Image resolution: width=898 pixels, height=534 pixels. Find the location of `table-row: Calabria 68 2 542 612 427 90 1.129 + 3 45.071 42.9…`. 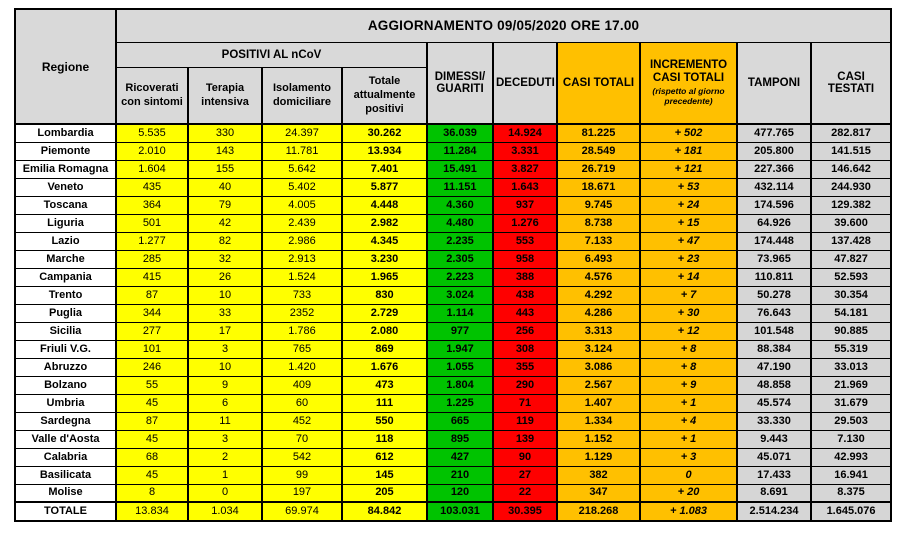

table-row: Calabria 68 2 542 612 427 90 1.129 + 3 45.071 42.9… is located at coordinates (453, 457).